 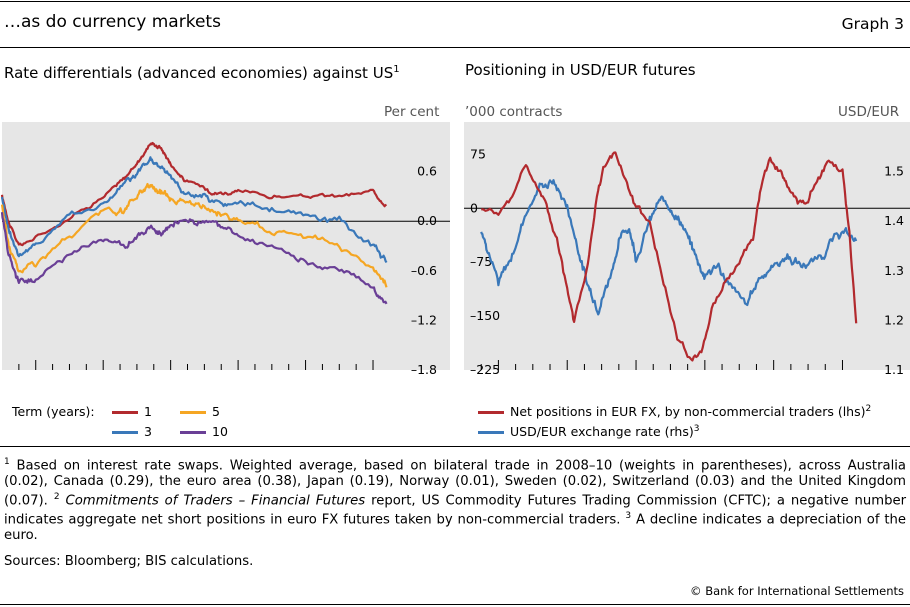 What do you see at coordinates (53, 411) in the screenshot?
I see `left-legend-caption: Term (years):` at bounding box center [53, 411].